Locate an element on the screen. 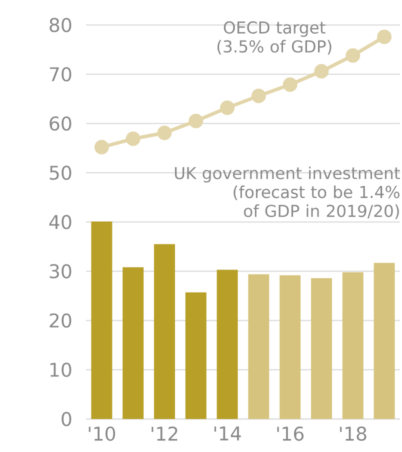 The height and width of the screenshot is (452, 402). y-tick-label: 40 is located at coordinates (60, 222).